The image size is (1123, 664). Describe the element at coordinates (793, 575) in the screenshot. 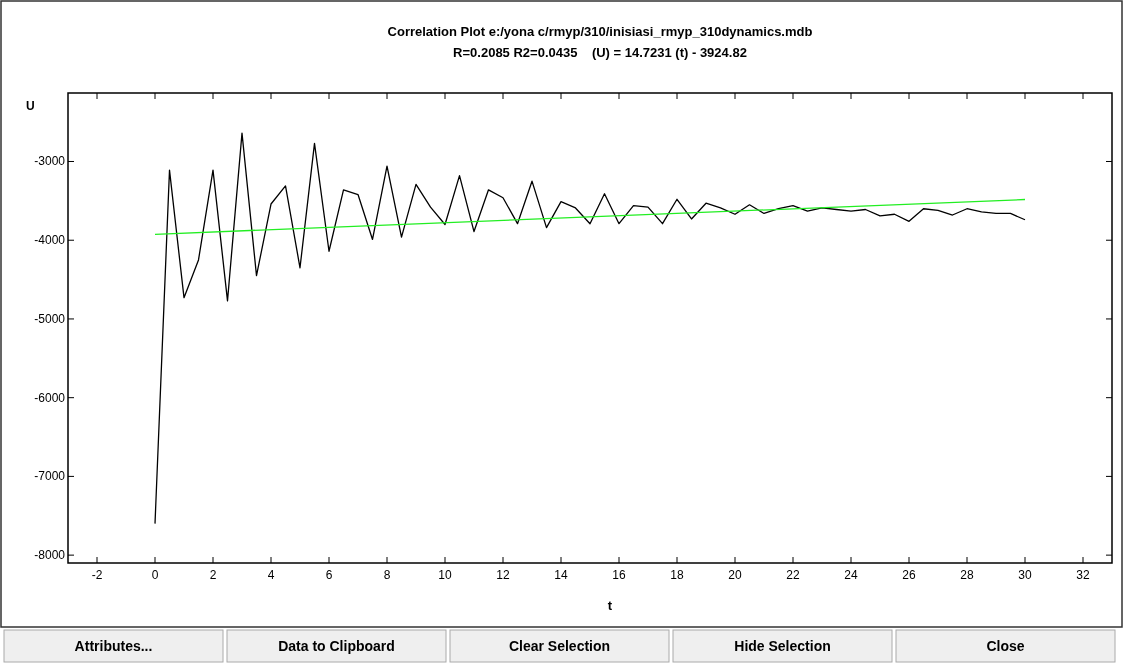

I see `x-tick-label: 22` at that location.